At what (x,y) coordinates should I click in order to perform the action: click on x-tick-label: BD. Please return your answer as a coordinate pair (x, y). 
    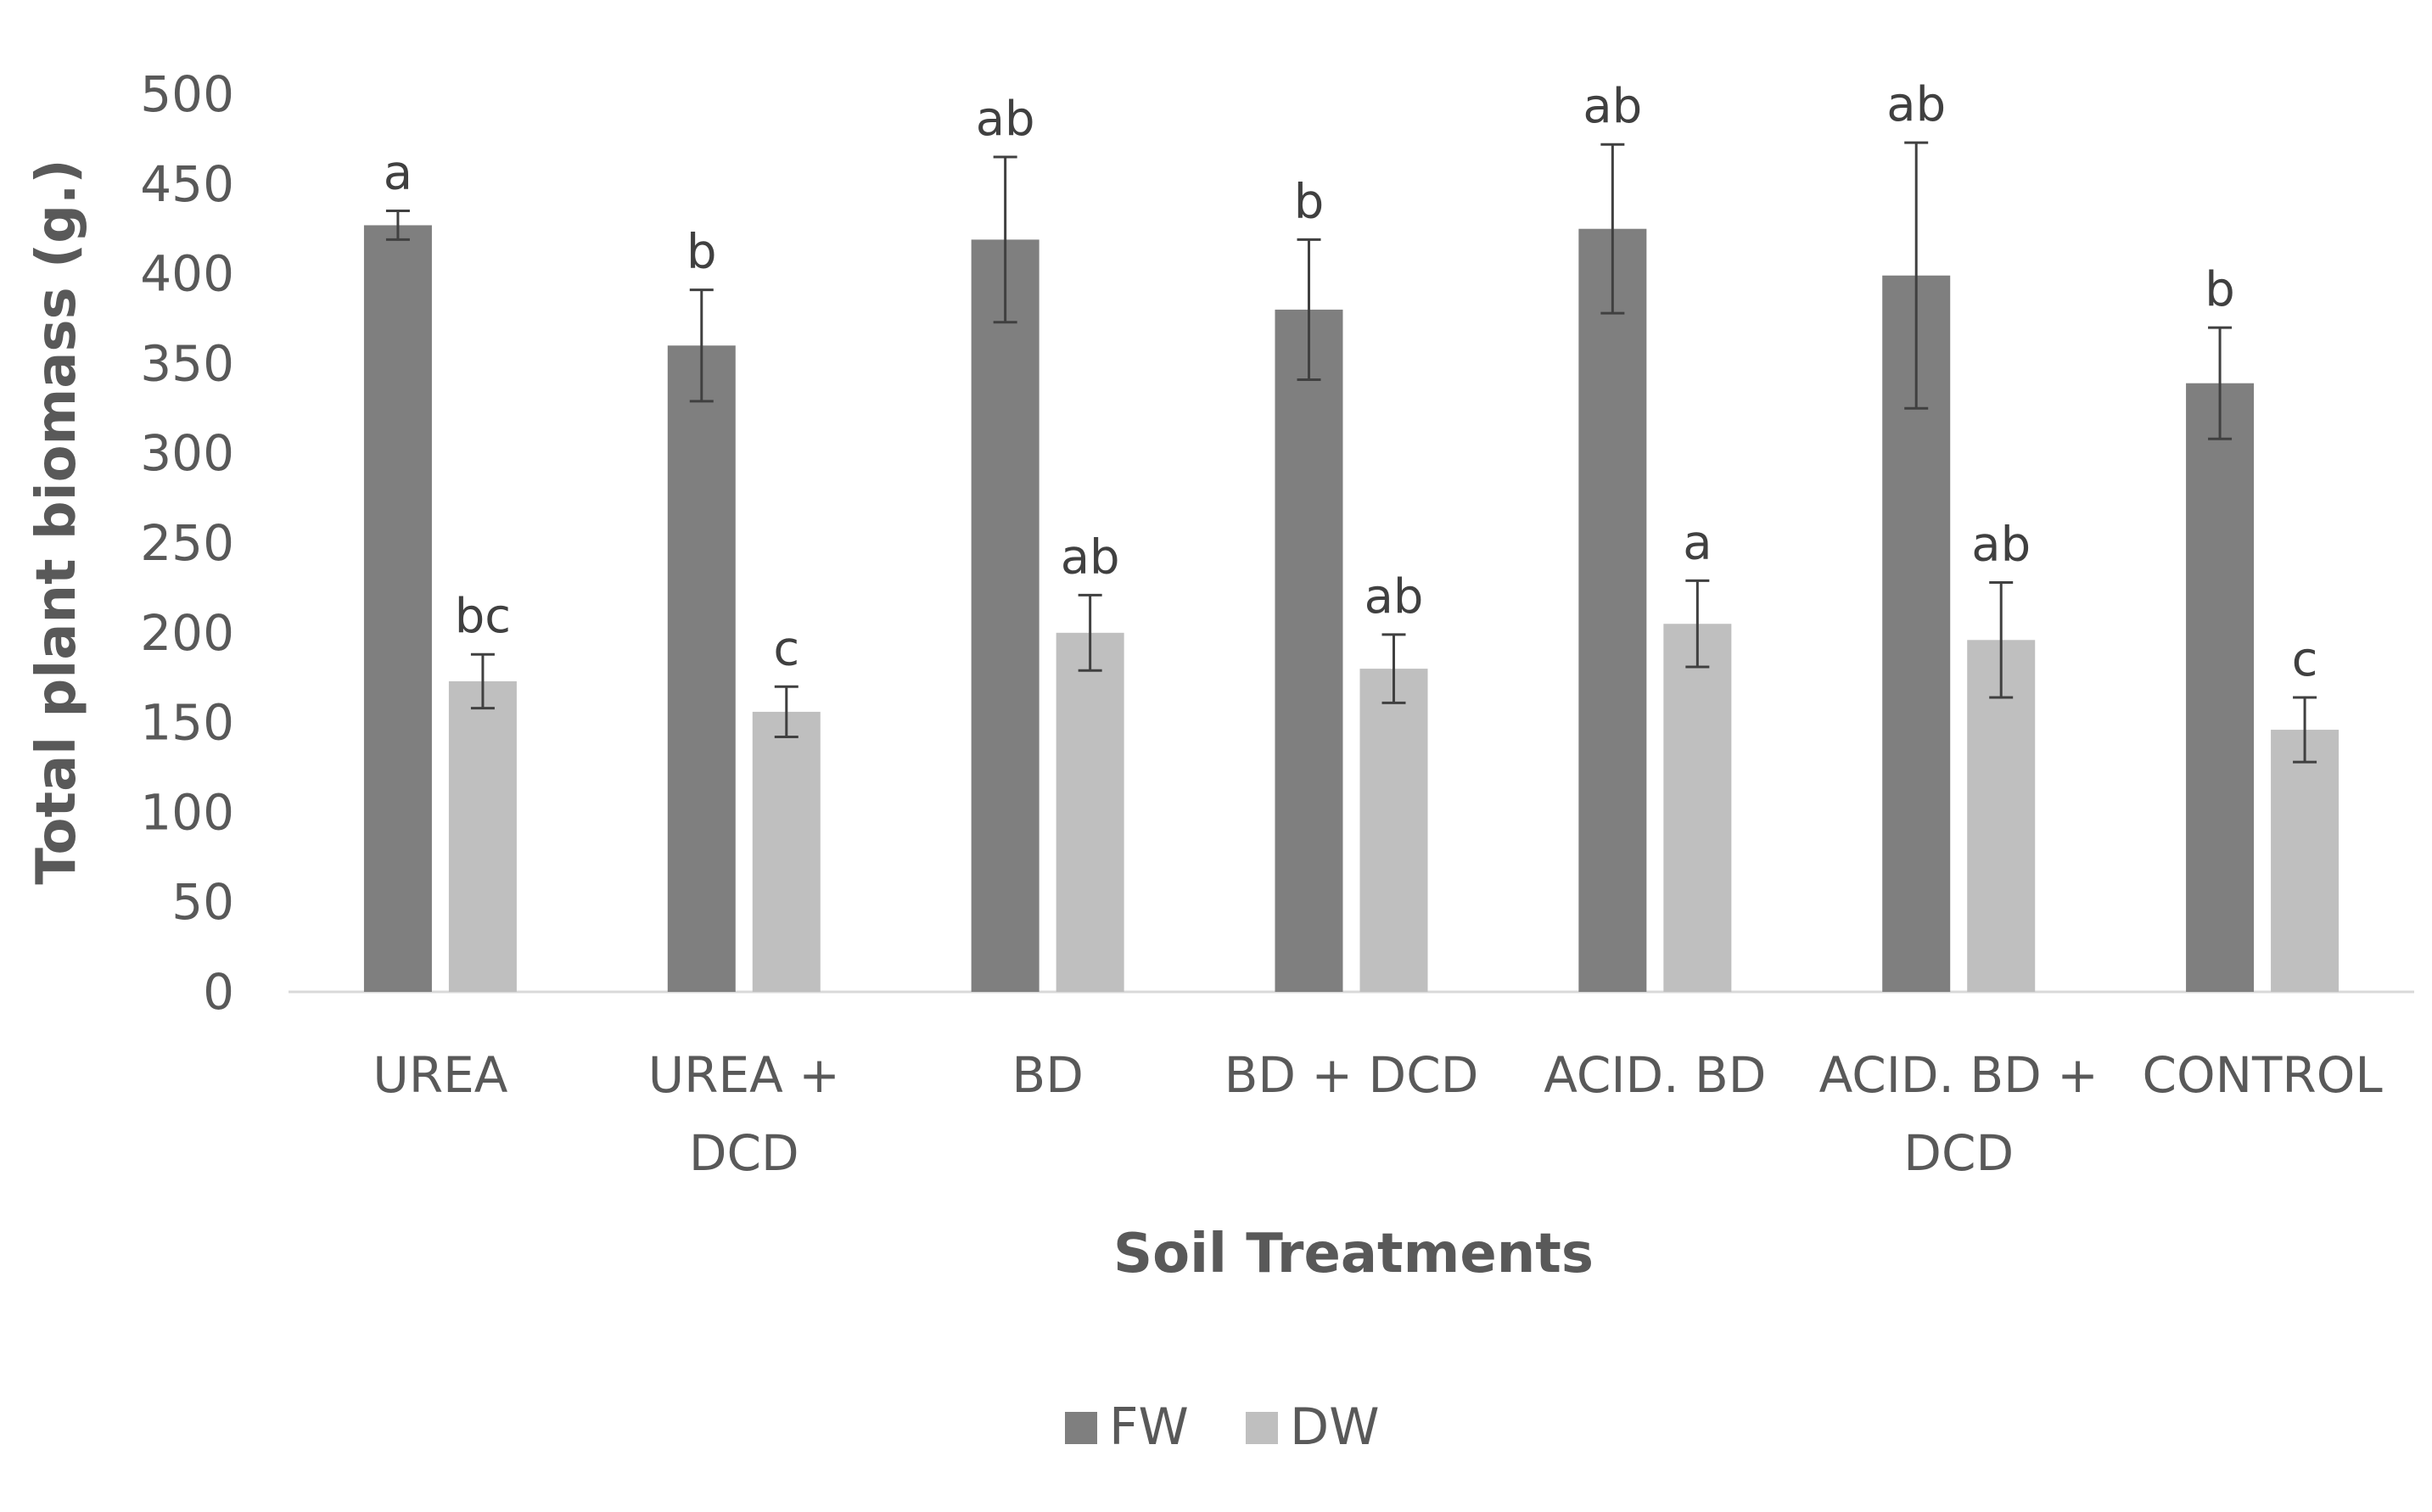
    Looking at the image, I should click on (1047, 1075).